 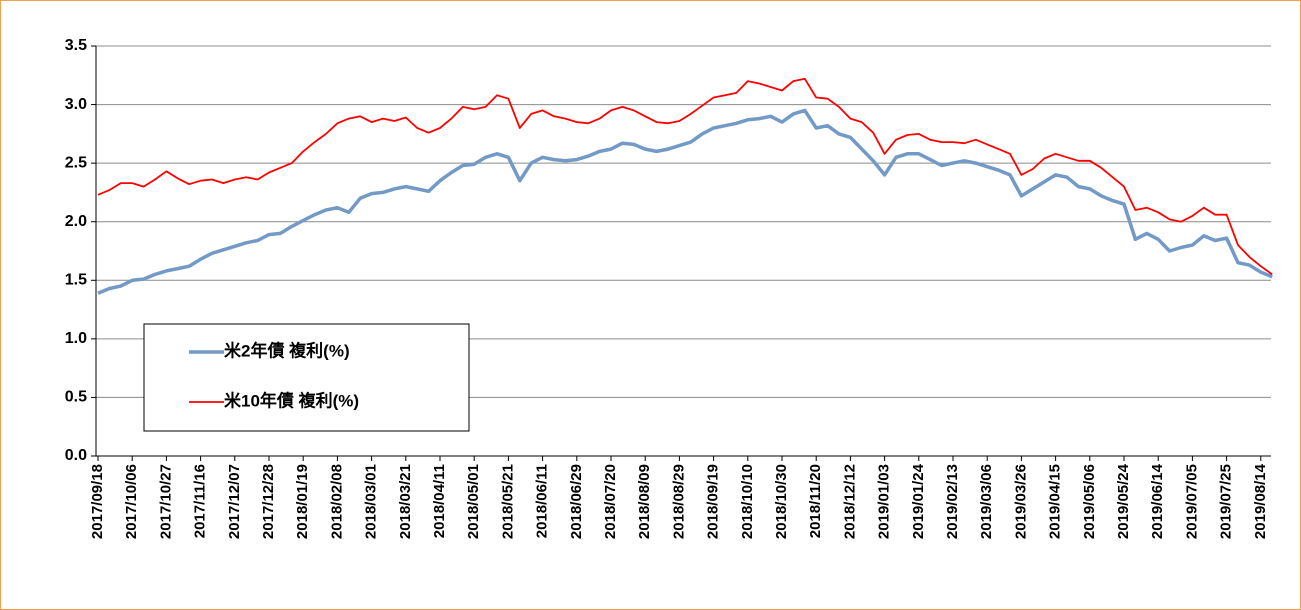 I want to click on y-tick-label: 2.5, so click(x=76, y=162).